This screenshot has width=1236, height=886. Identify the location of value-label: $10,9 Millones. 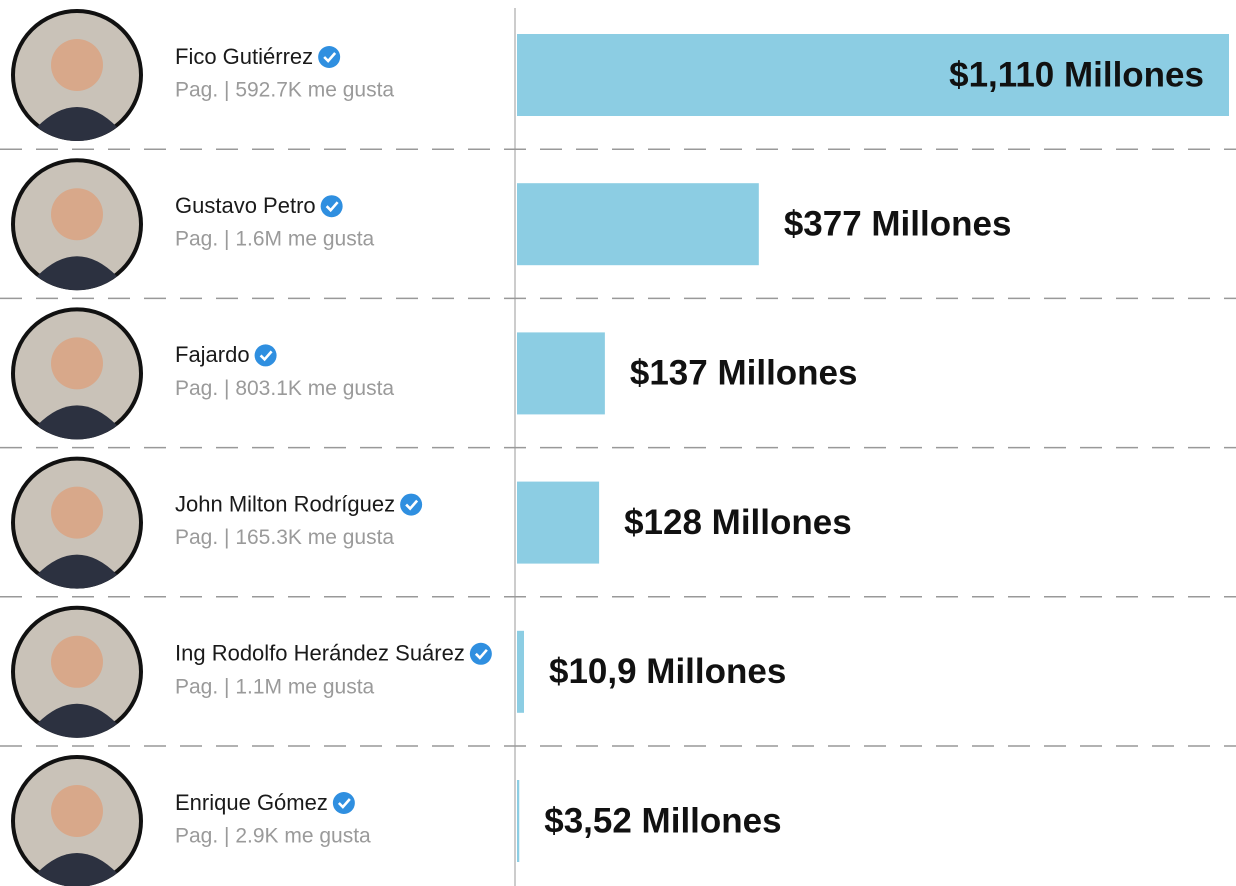
(667, 671).